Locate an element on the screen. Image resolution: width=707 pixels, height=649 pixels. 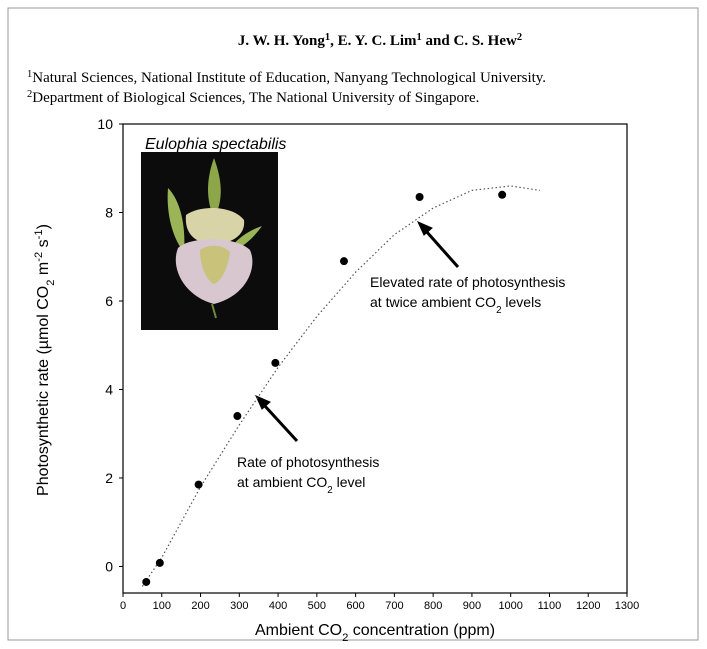
affiliation-mark: 2 is located at coordinates (29, 94).